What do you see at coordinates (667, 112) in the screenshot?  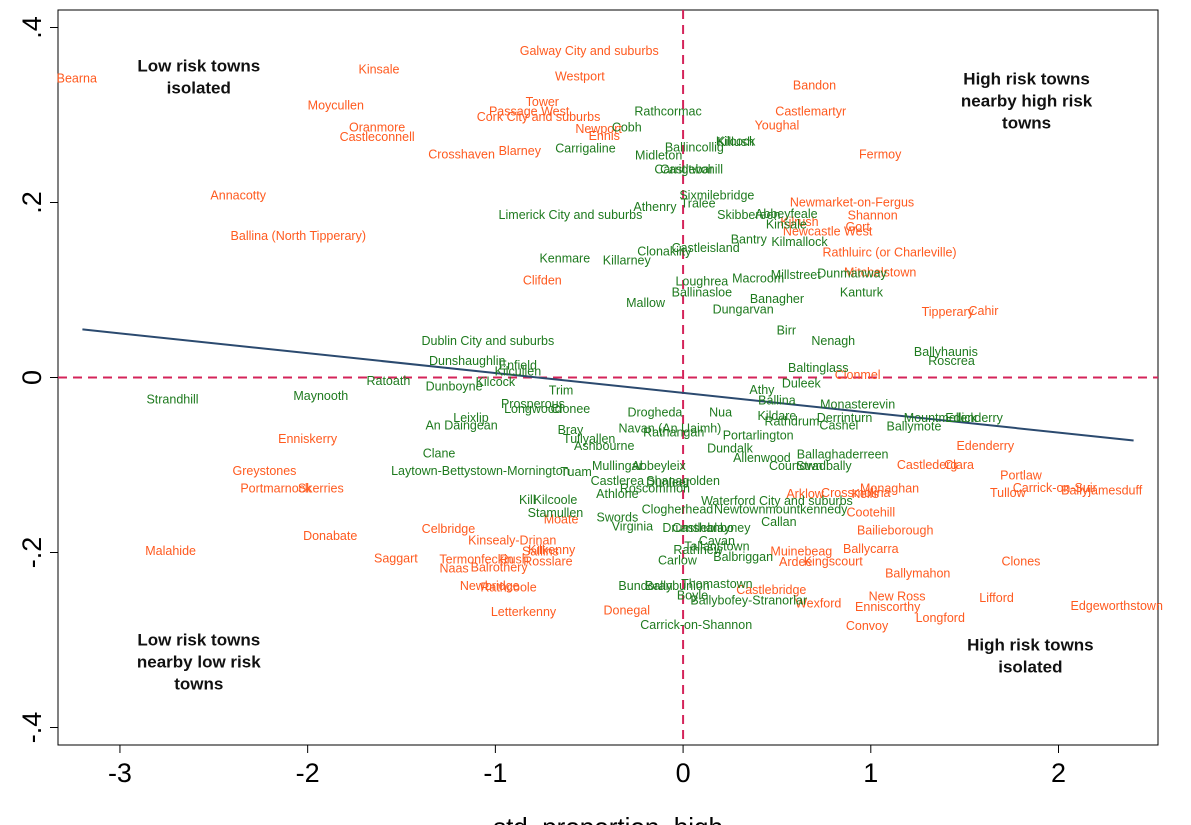 I see `town-label: Rathcormac` at bounding box center [667, 112].